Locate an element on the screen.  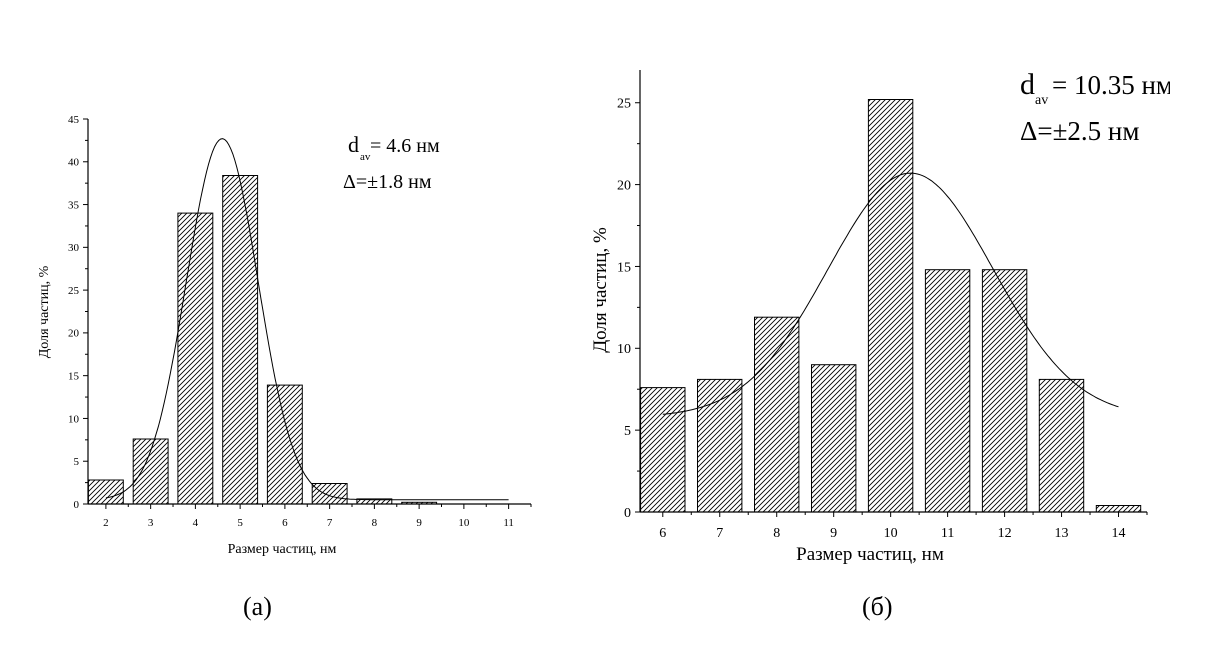
fit-curve is located at coordinates (890, 293).